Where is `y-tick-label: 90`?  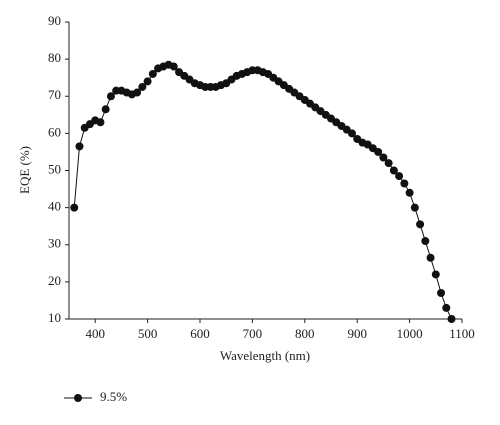 y-tick-label: 90 is located at coordinates (54, 20).